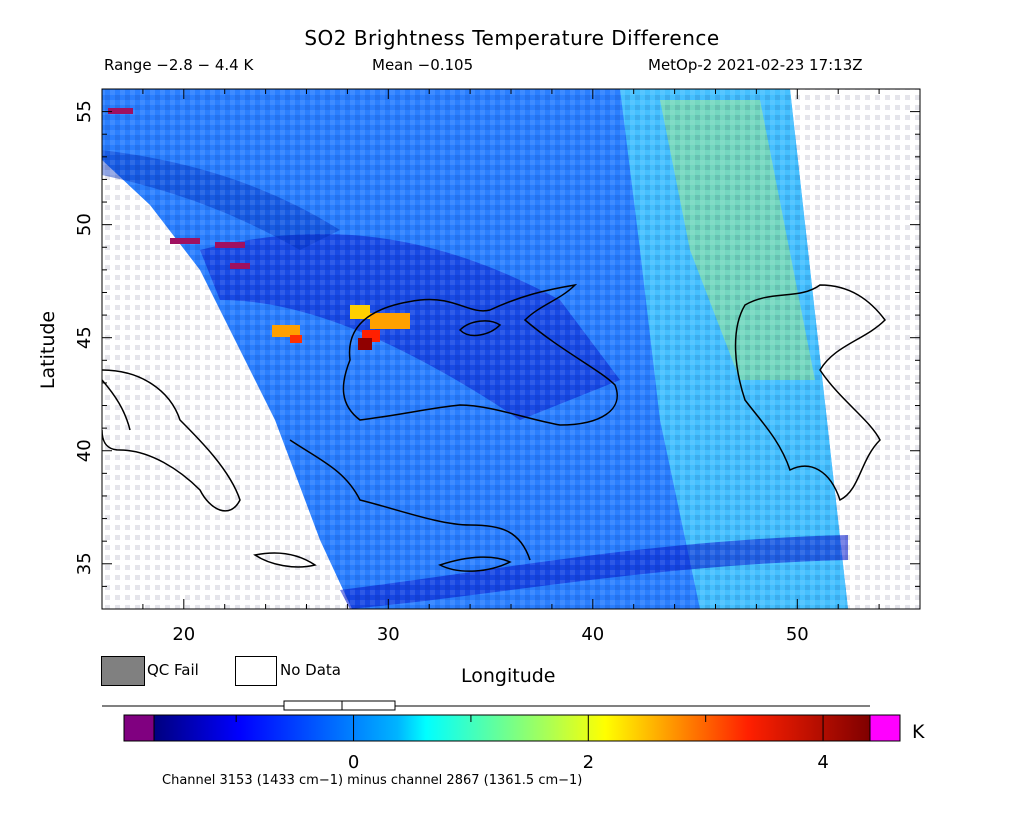  I want to click on greece-coast, so click(171, 440).